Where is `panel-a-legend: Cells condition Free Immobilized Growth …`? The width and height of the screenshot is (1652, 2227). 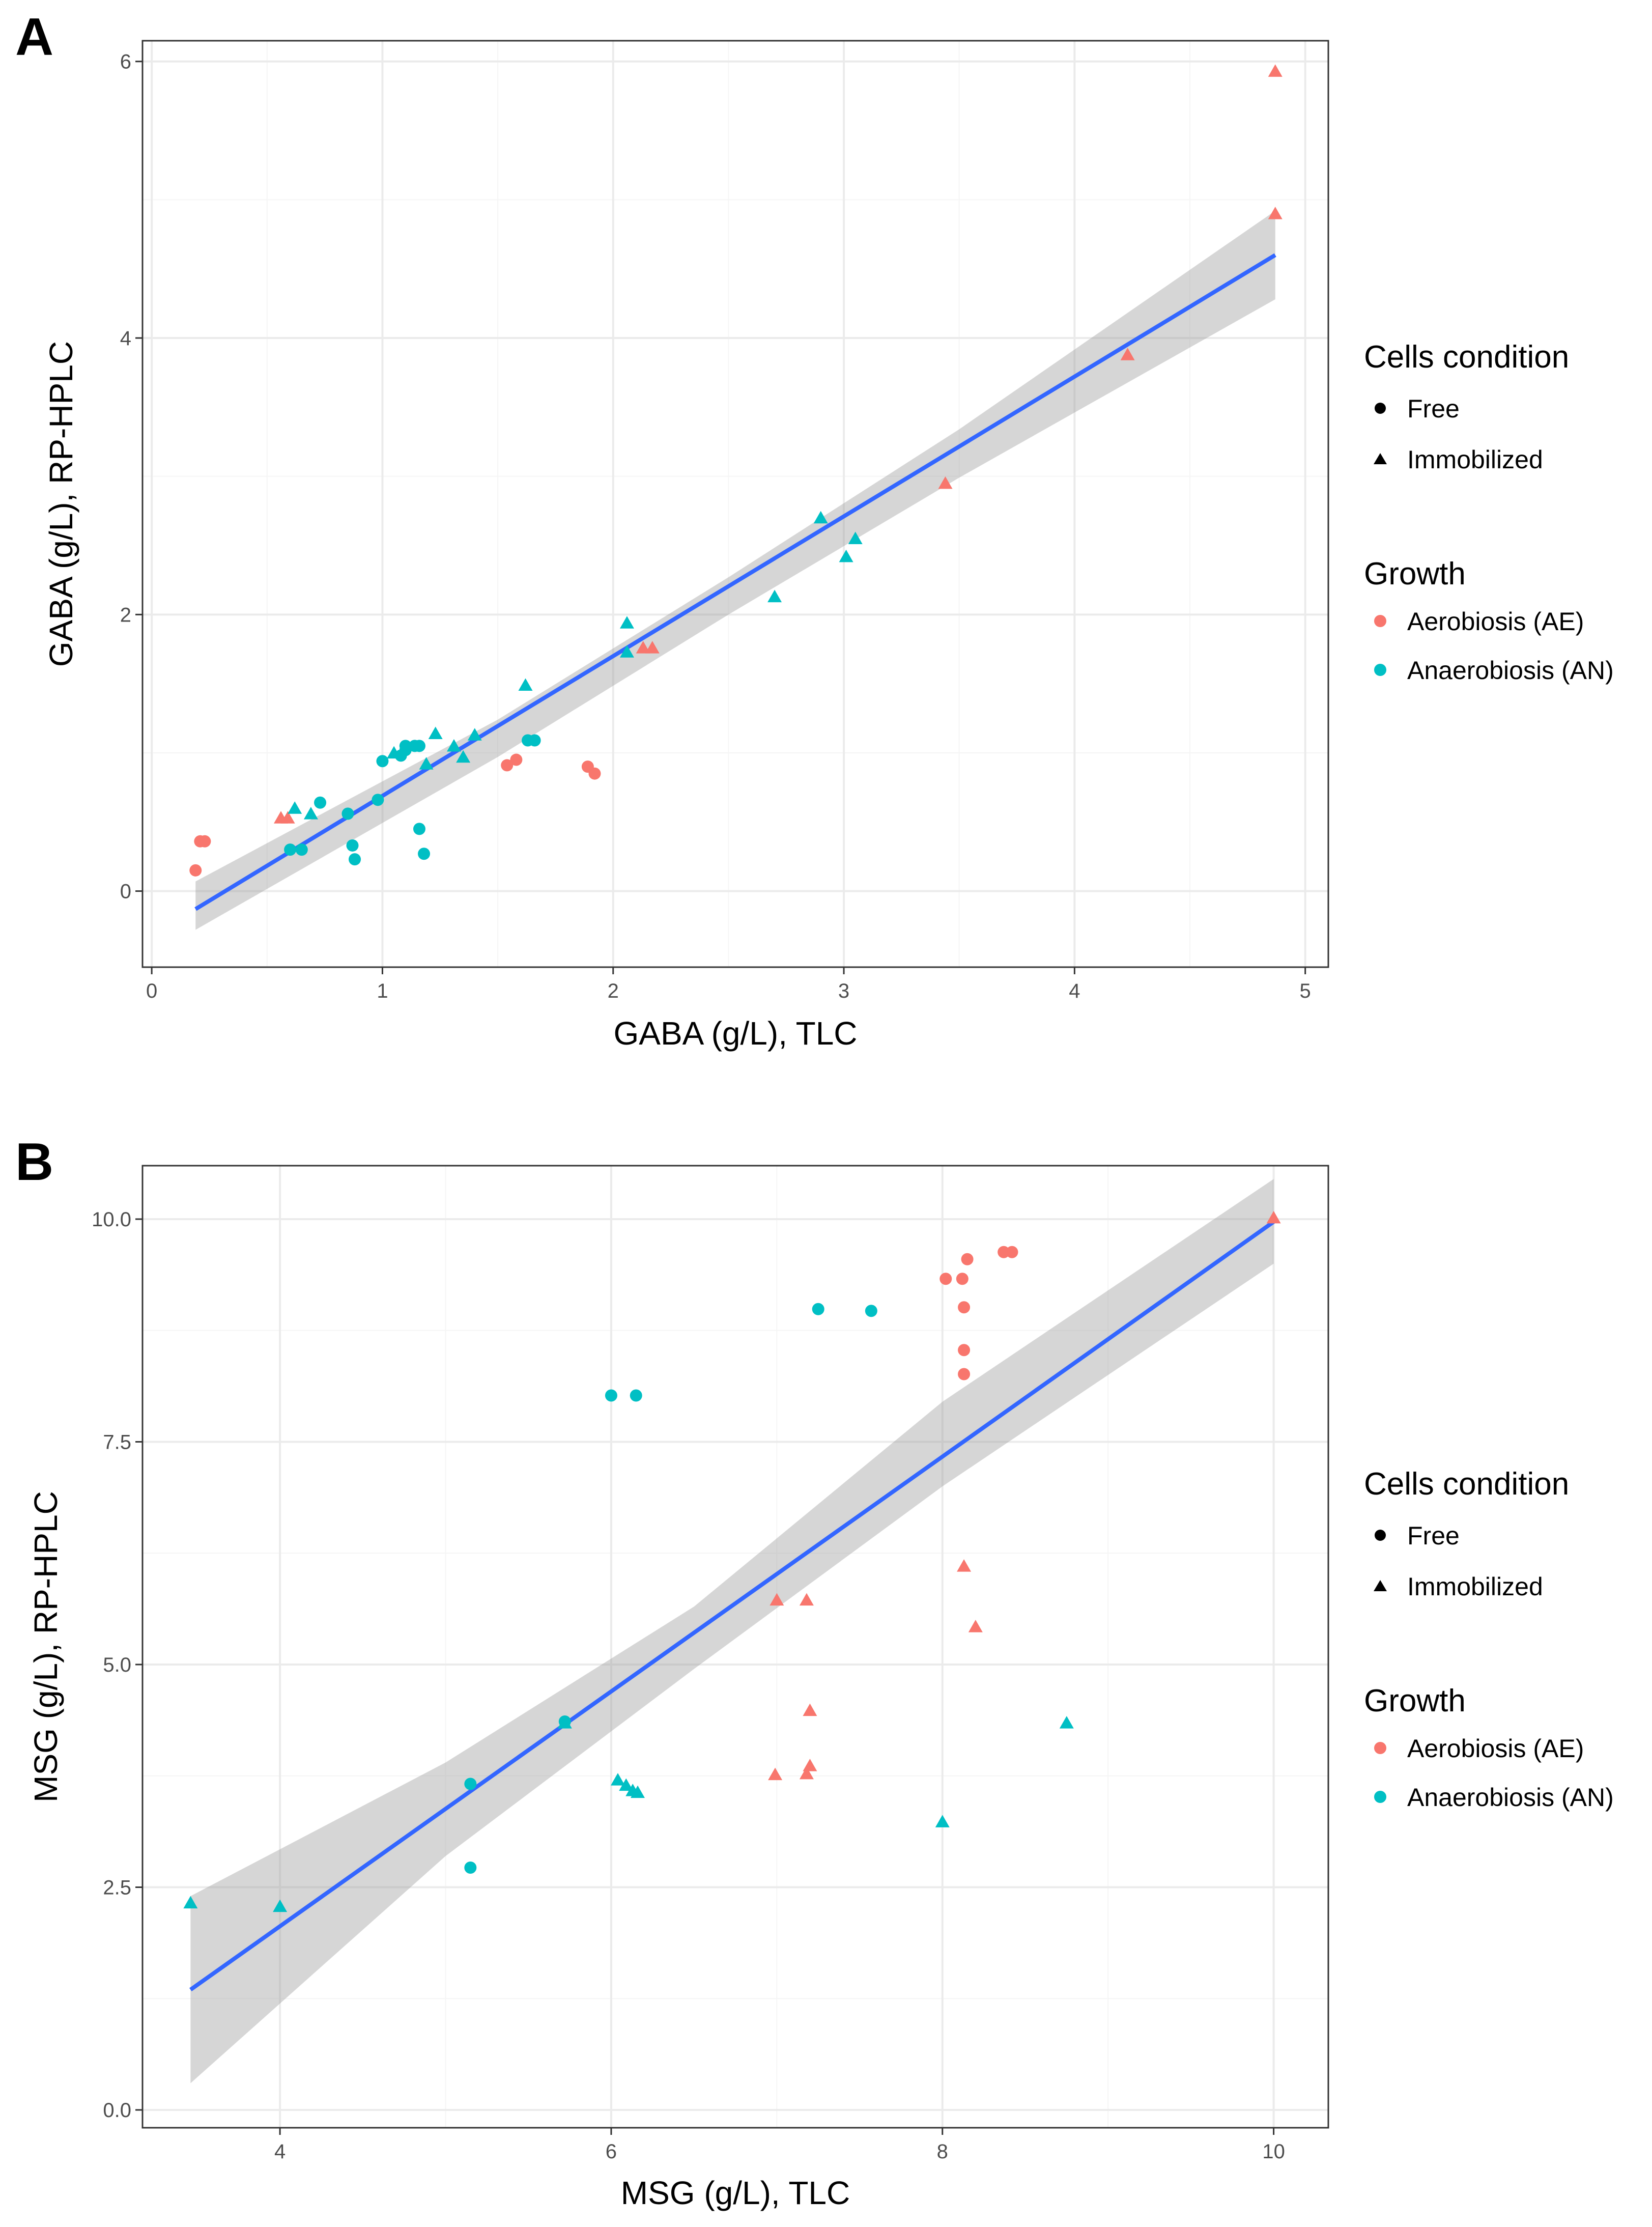
panel-a-legend: Cells condition Free Immobilized Growth … is located at coordinates (1489, 512).